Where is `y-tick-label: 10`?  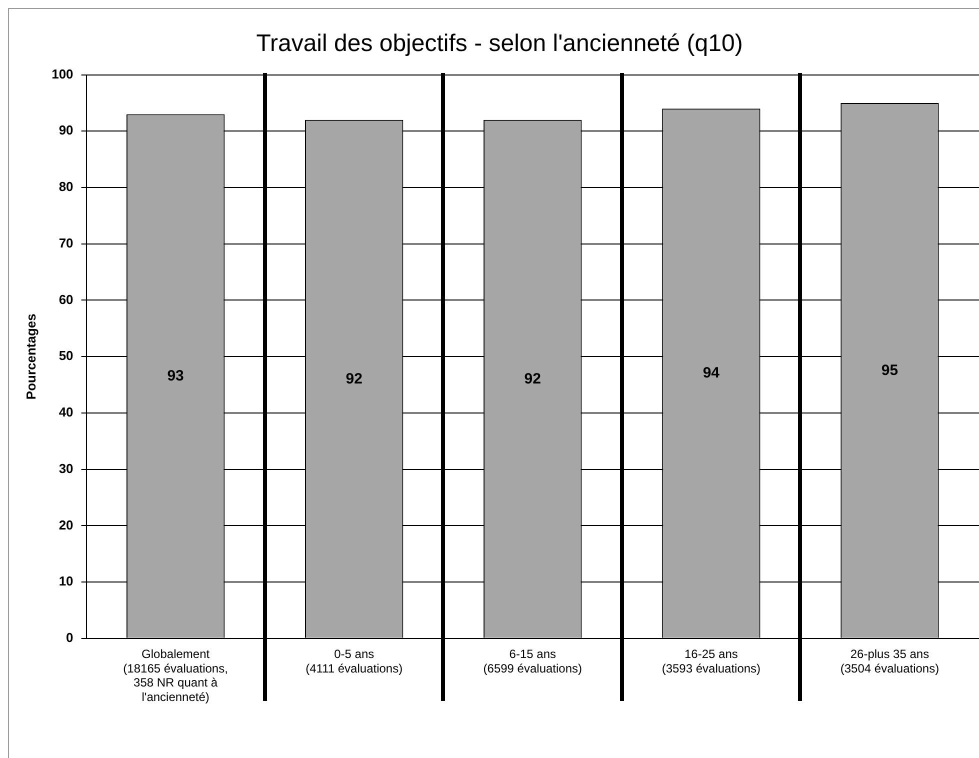 y-tick-label: 10 is located at coordinates (66, 581).